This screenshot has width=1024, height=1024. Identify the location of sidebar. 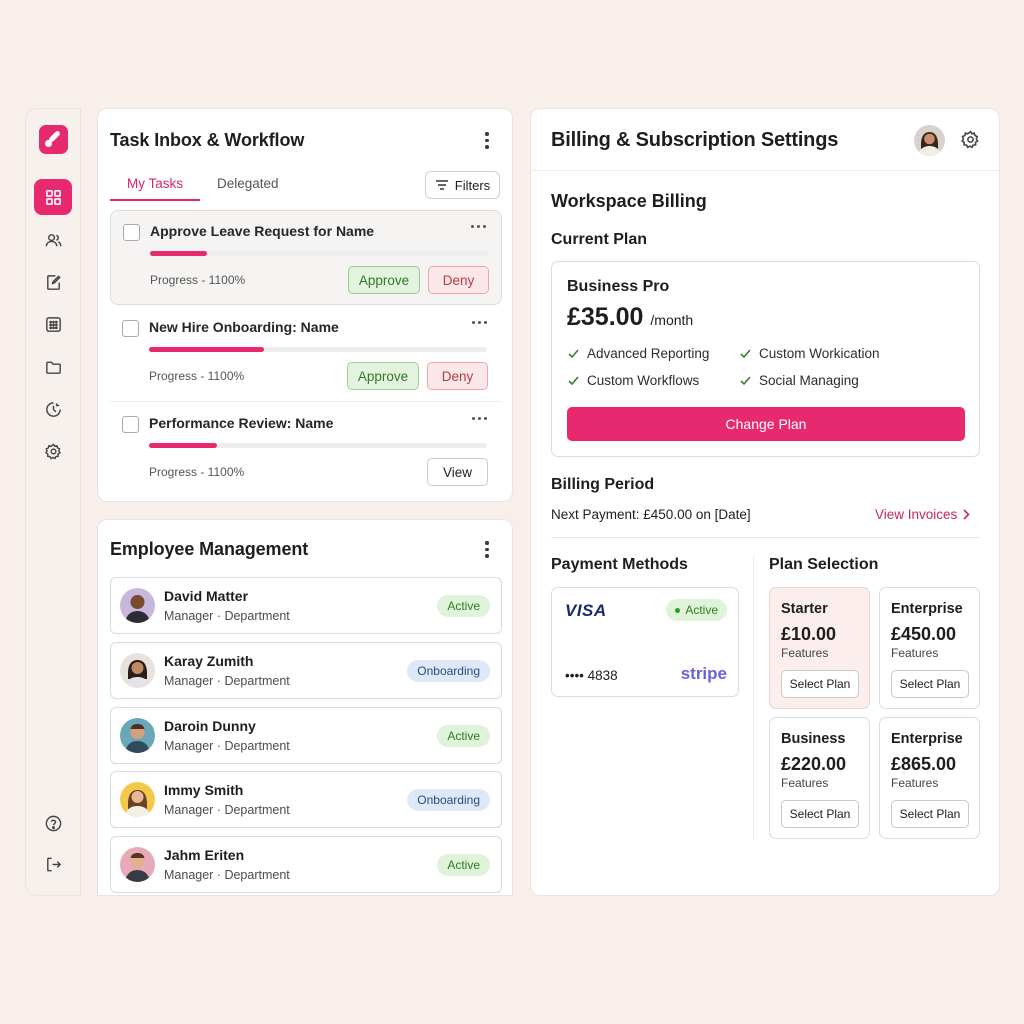
(53, 502).